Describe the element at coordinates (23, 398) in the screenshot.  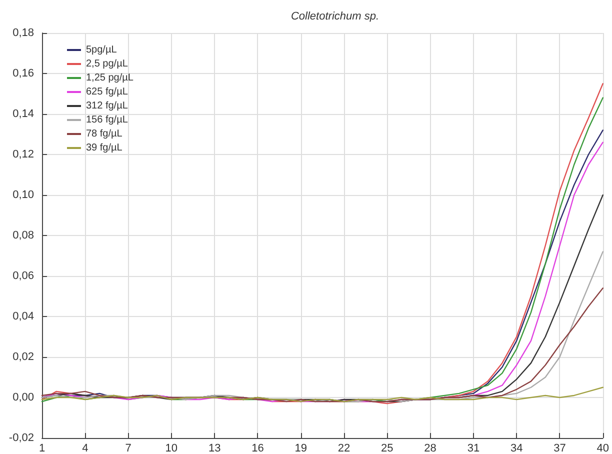
I see `y-tick-label: 0,00` at that location.